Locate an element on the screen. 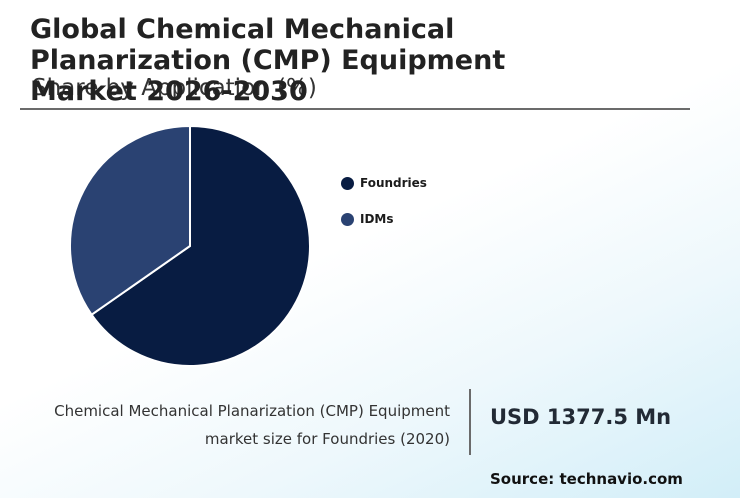  pie-slice-idms is located at coordinates (130, 220).